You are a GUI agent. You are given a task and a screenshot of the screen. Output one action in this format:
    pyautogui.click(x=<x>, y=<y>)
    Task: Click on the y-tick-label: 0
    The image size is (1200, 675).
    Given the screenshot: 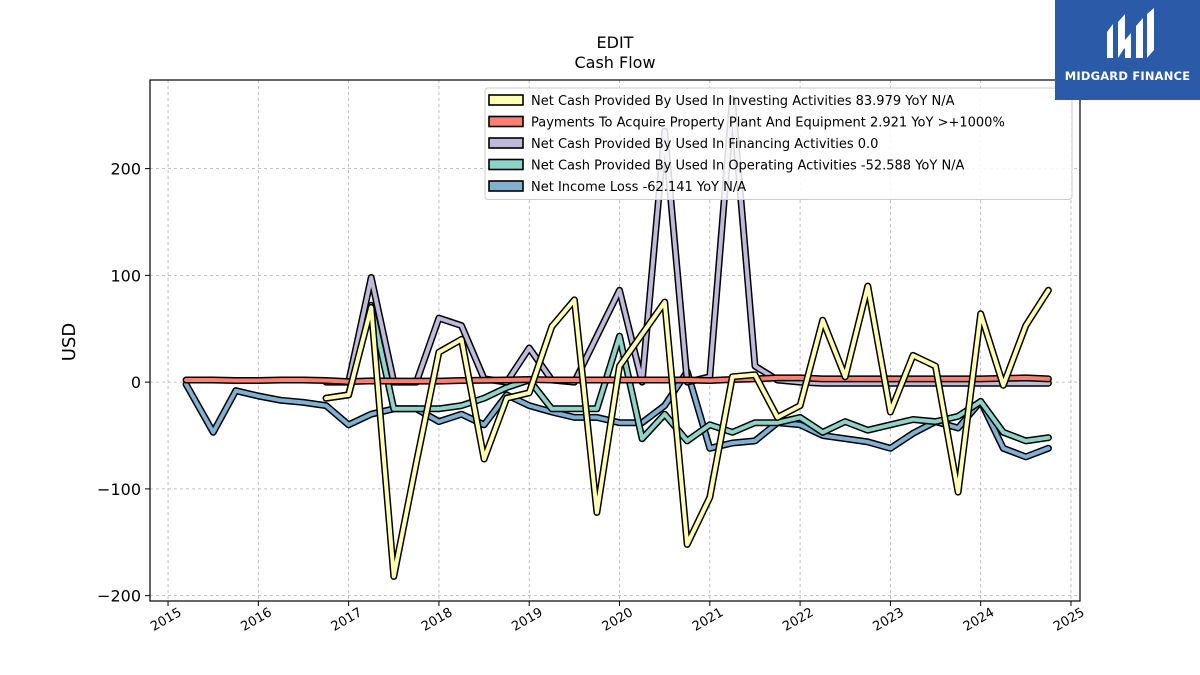 What is the action you would take?
    pyautogui.click(x=136, y=382)
    